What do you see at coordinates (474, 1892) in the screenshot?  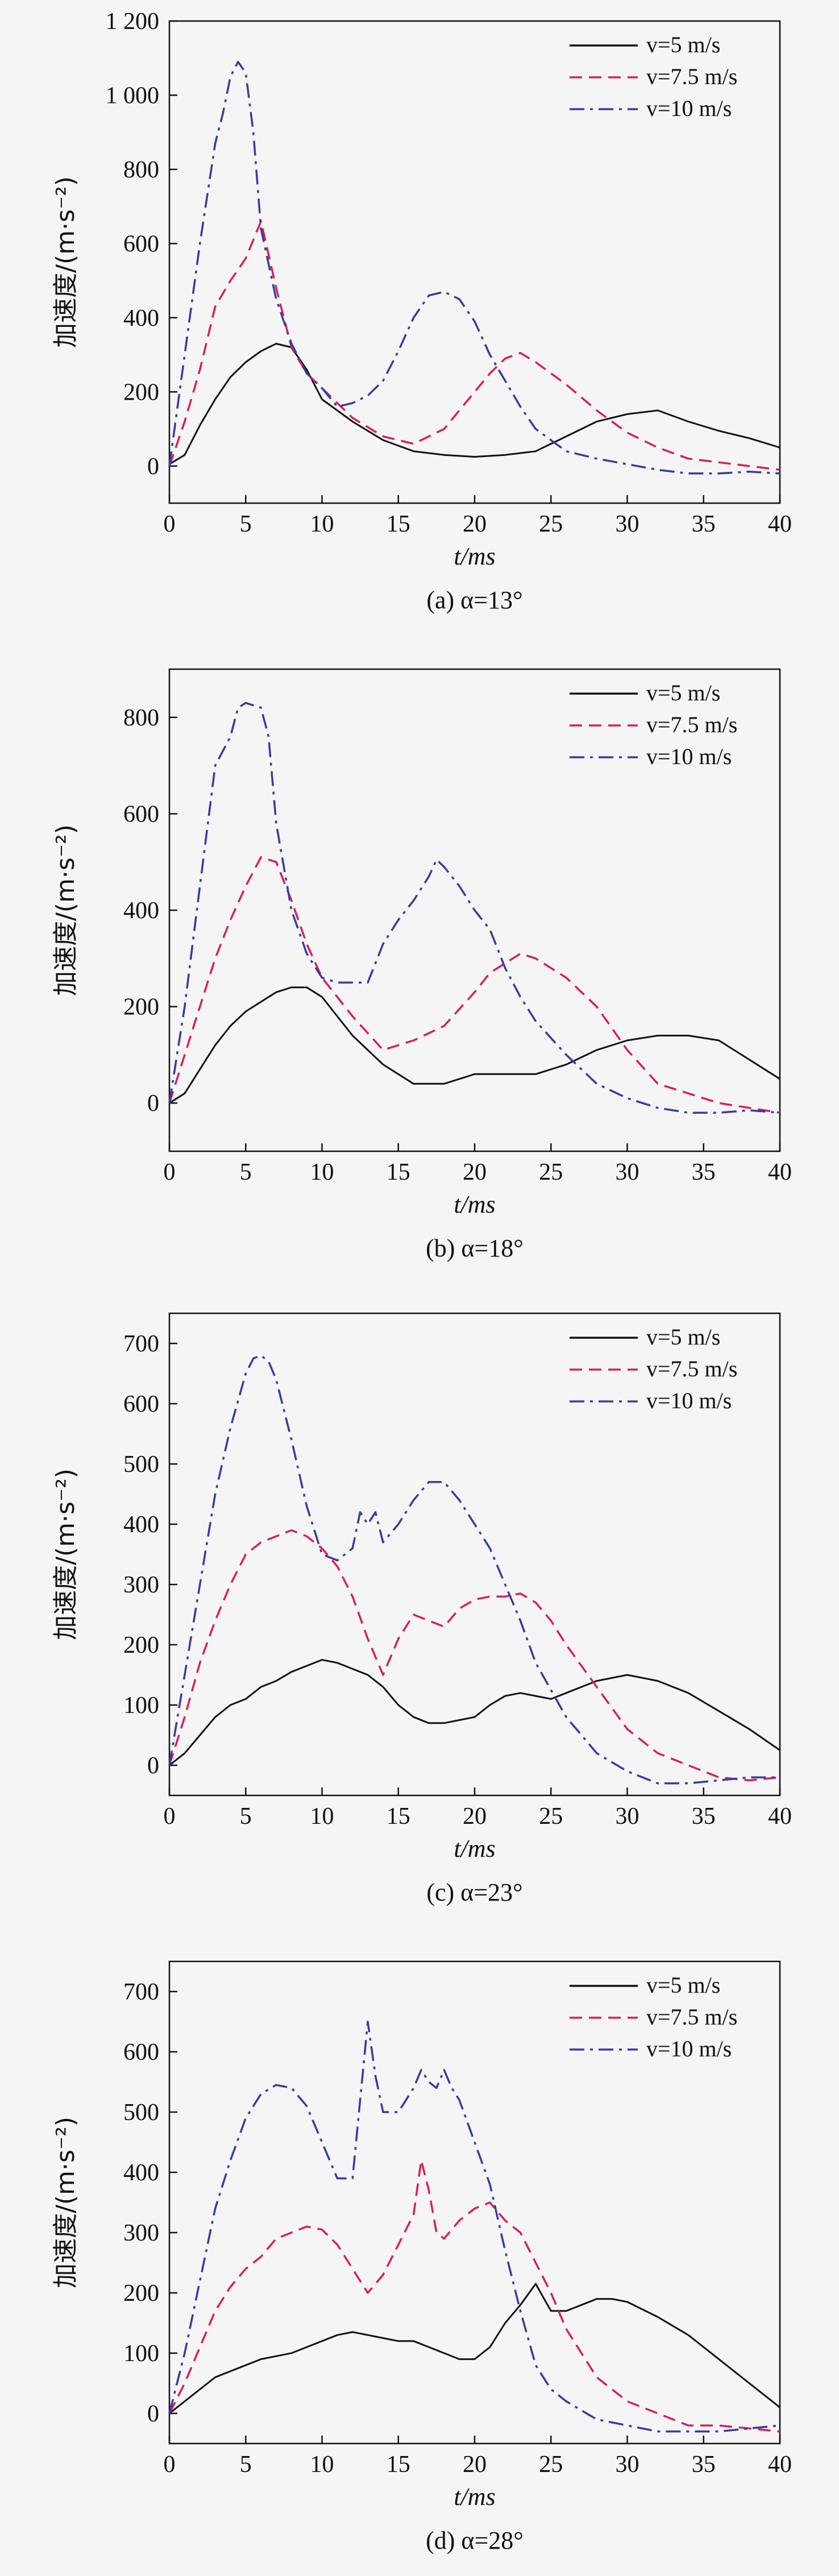 I see `chart-caption: (c) α=23°` at bounding box center [474, 1892].